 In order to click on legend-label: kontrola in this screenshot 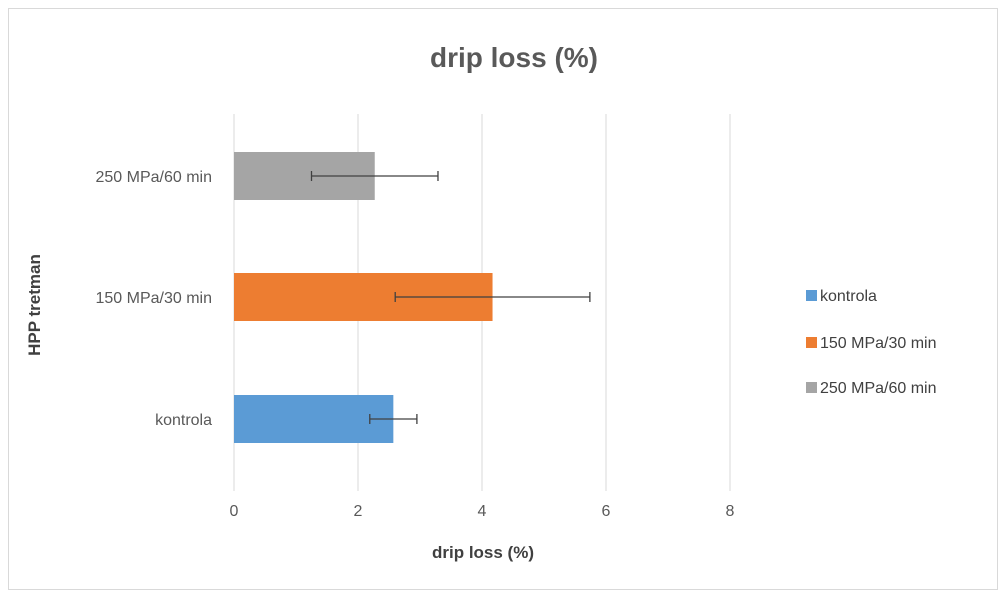, I will do `click(848, 296)`.